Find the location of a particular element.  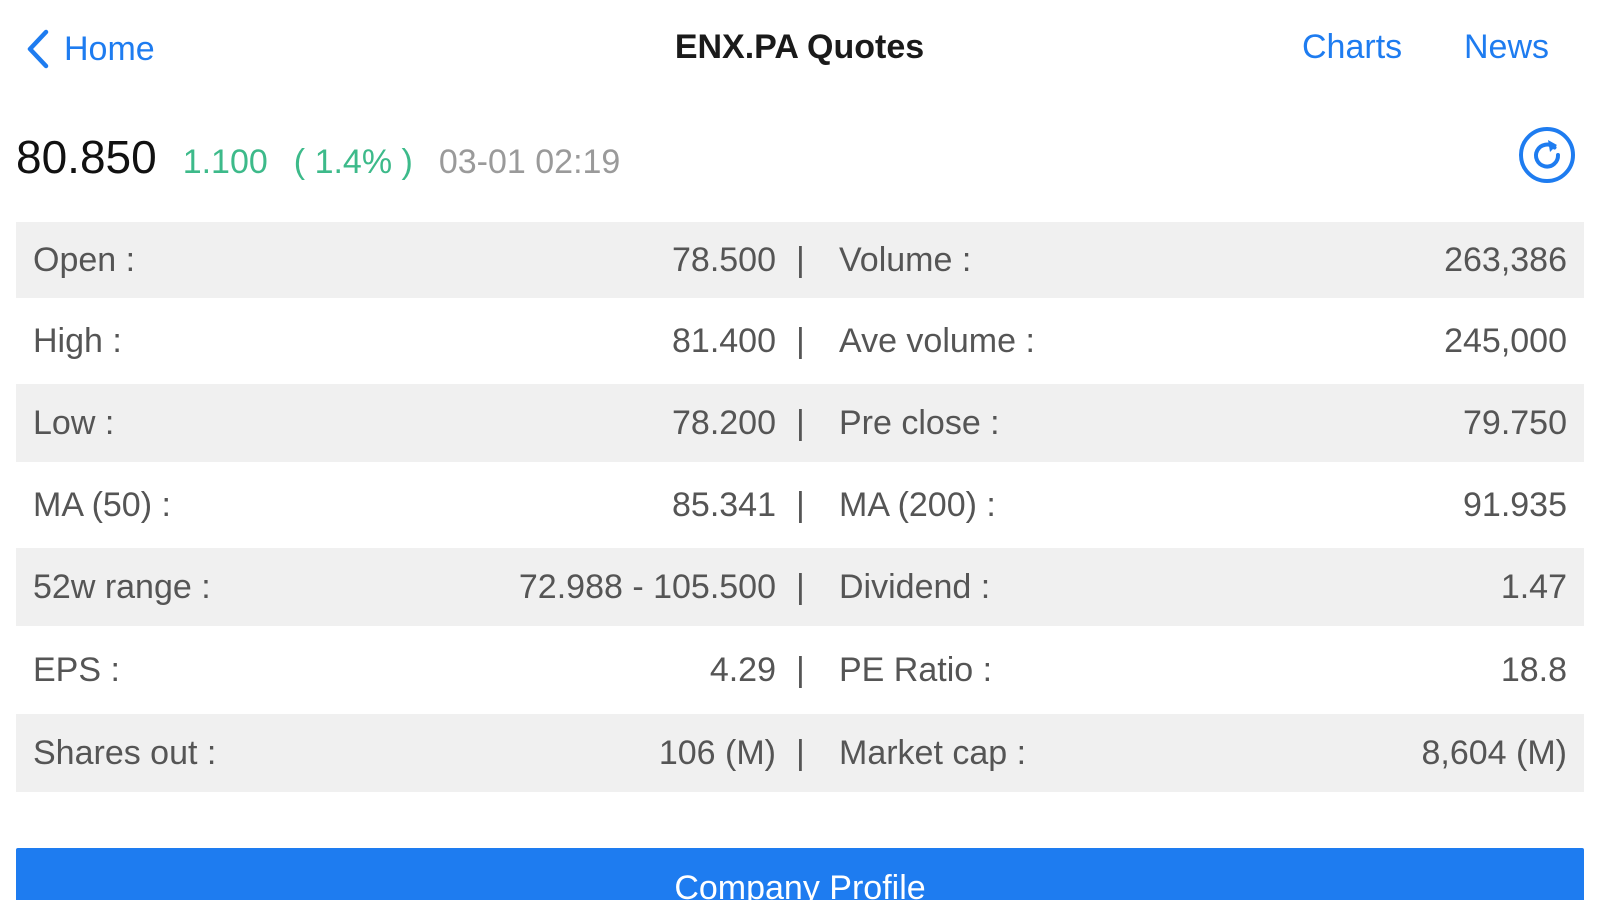

row-value: 81.400 is located at coordinates (724, 340).